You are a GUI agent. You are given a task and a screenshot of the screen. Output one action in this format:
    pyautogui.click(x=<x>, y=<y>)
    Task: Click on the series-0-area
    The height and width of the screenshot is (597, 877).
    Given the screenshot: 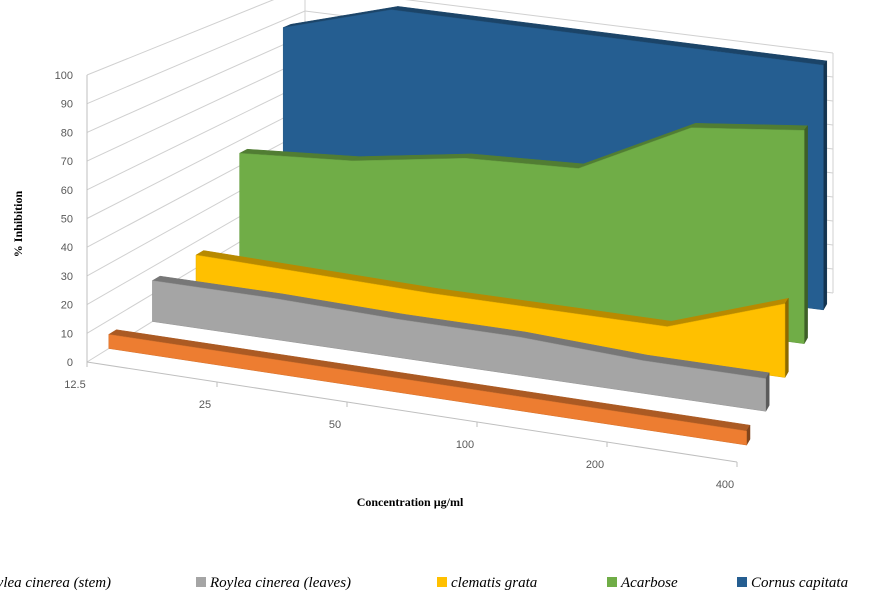 What is the action you would take?
    pyautogui.click(x=429, y=388)
    